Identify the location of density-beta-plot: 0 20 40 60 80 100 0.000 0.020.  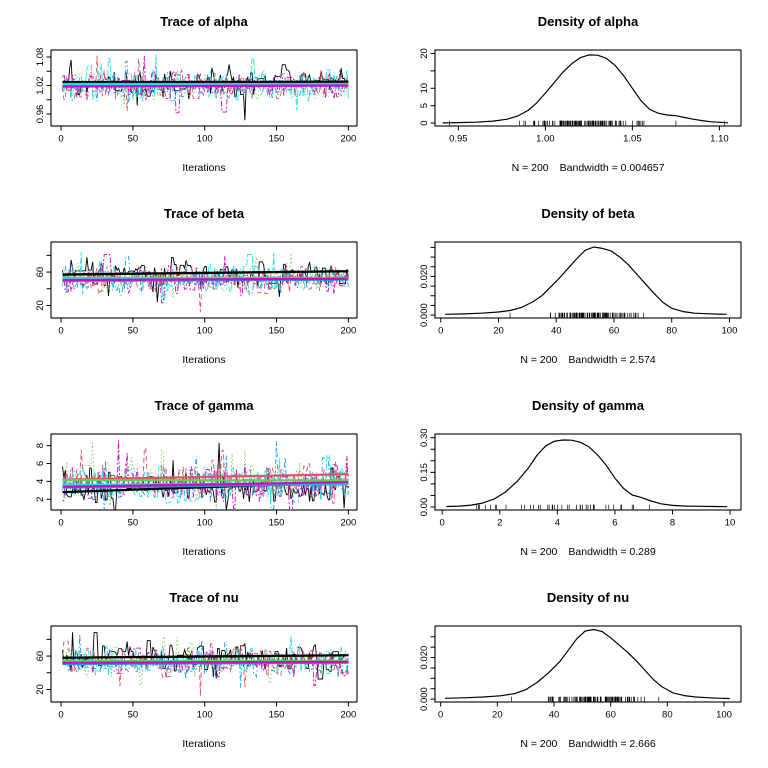
(580, 289).